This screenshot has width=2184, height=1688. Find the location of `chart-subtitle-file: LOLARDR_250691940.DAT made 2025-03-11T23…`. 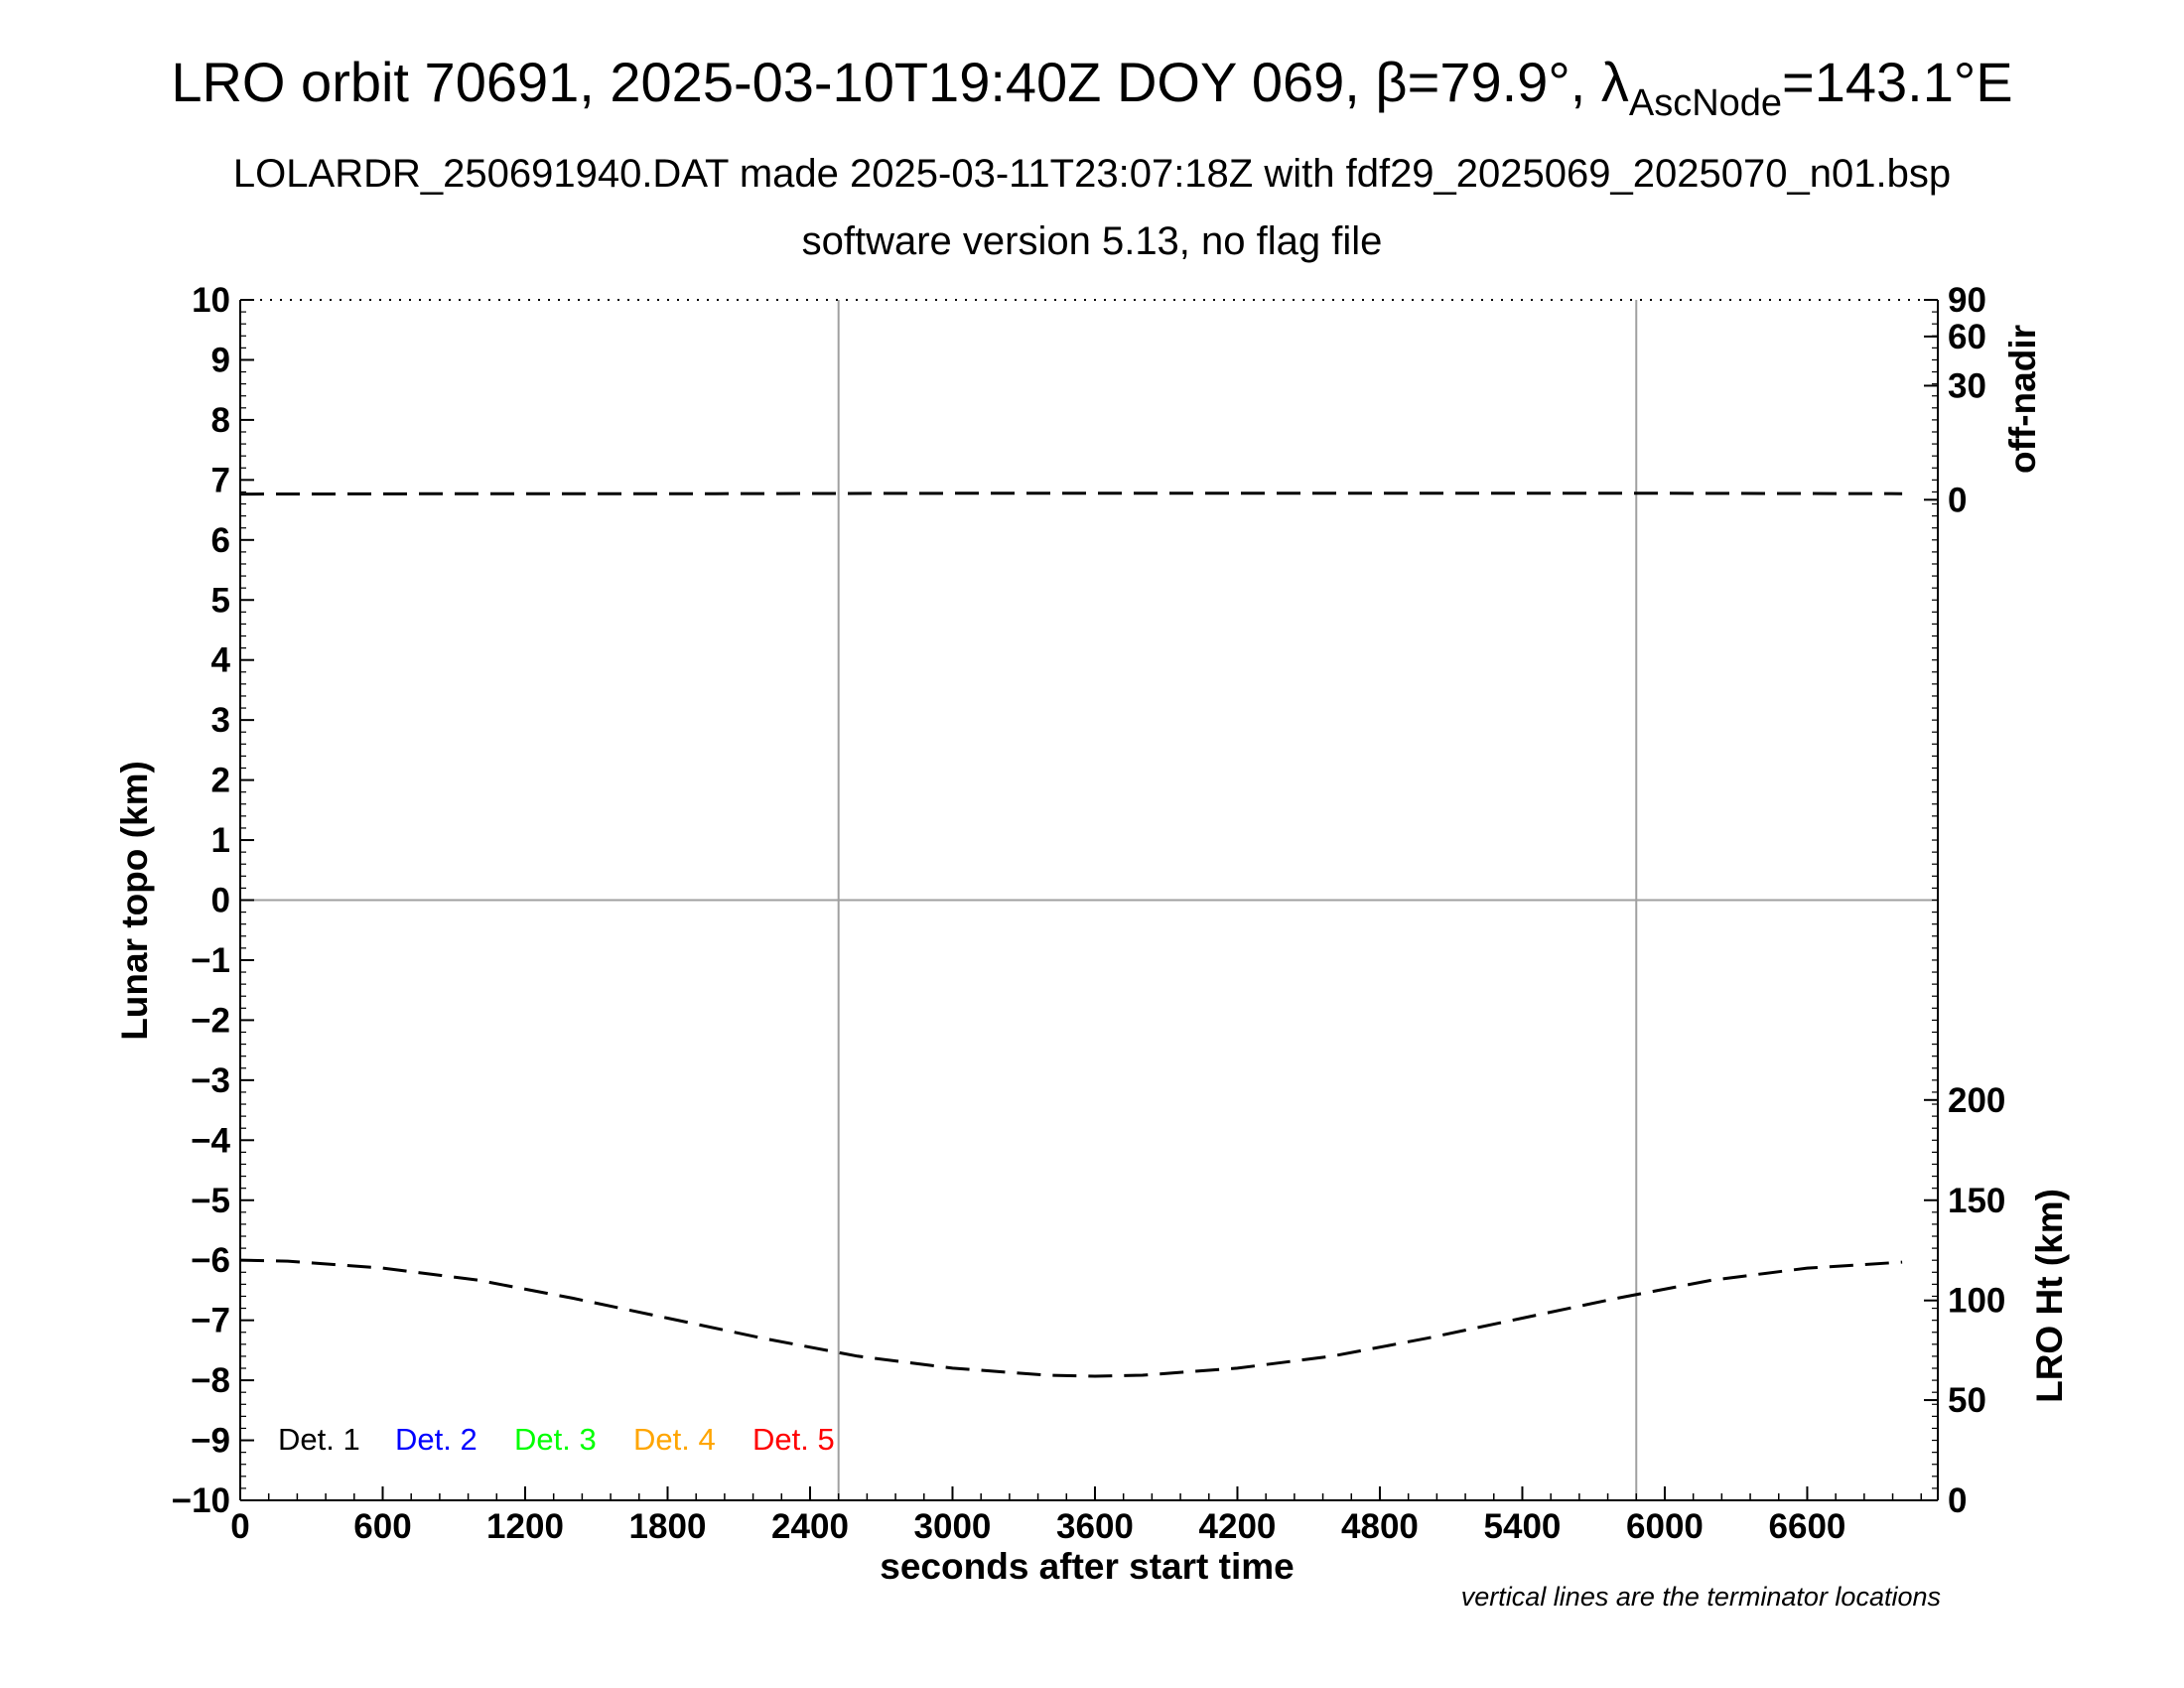

chart-subtitle-file: LOLARDR_250691940.DAT made 2025-03-11T23… is located at coordinates (1092, 174).